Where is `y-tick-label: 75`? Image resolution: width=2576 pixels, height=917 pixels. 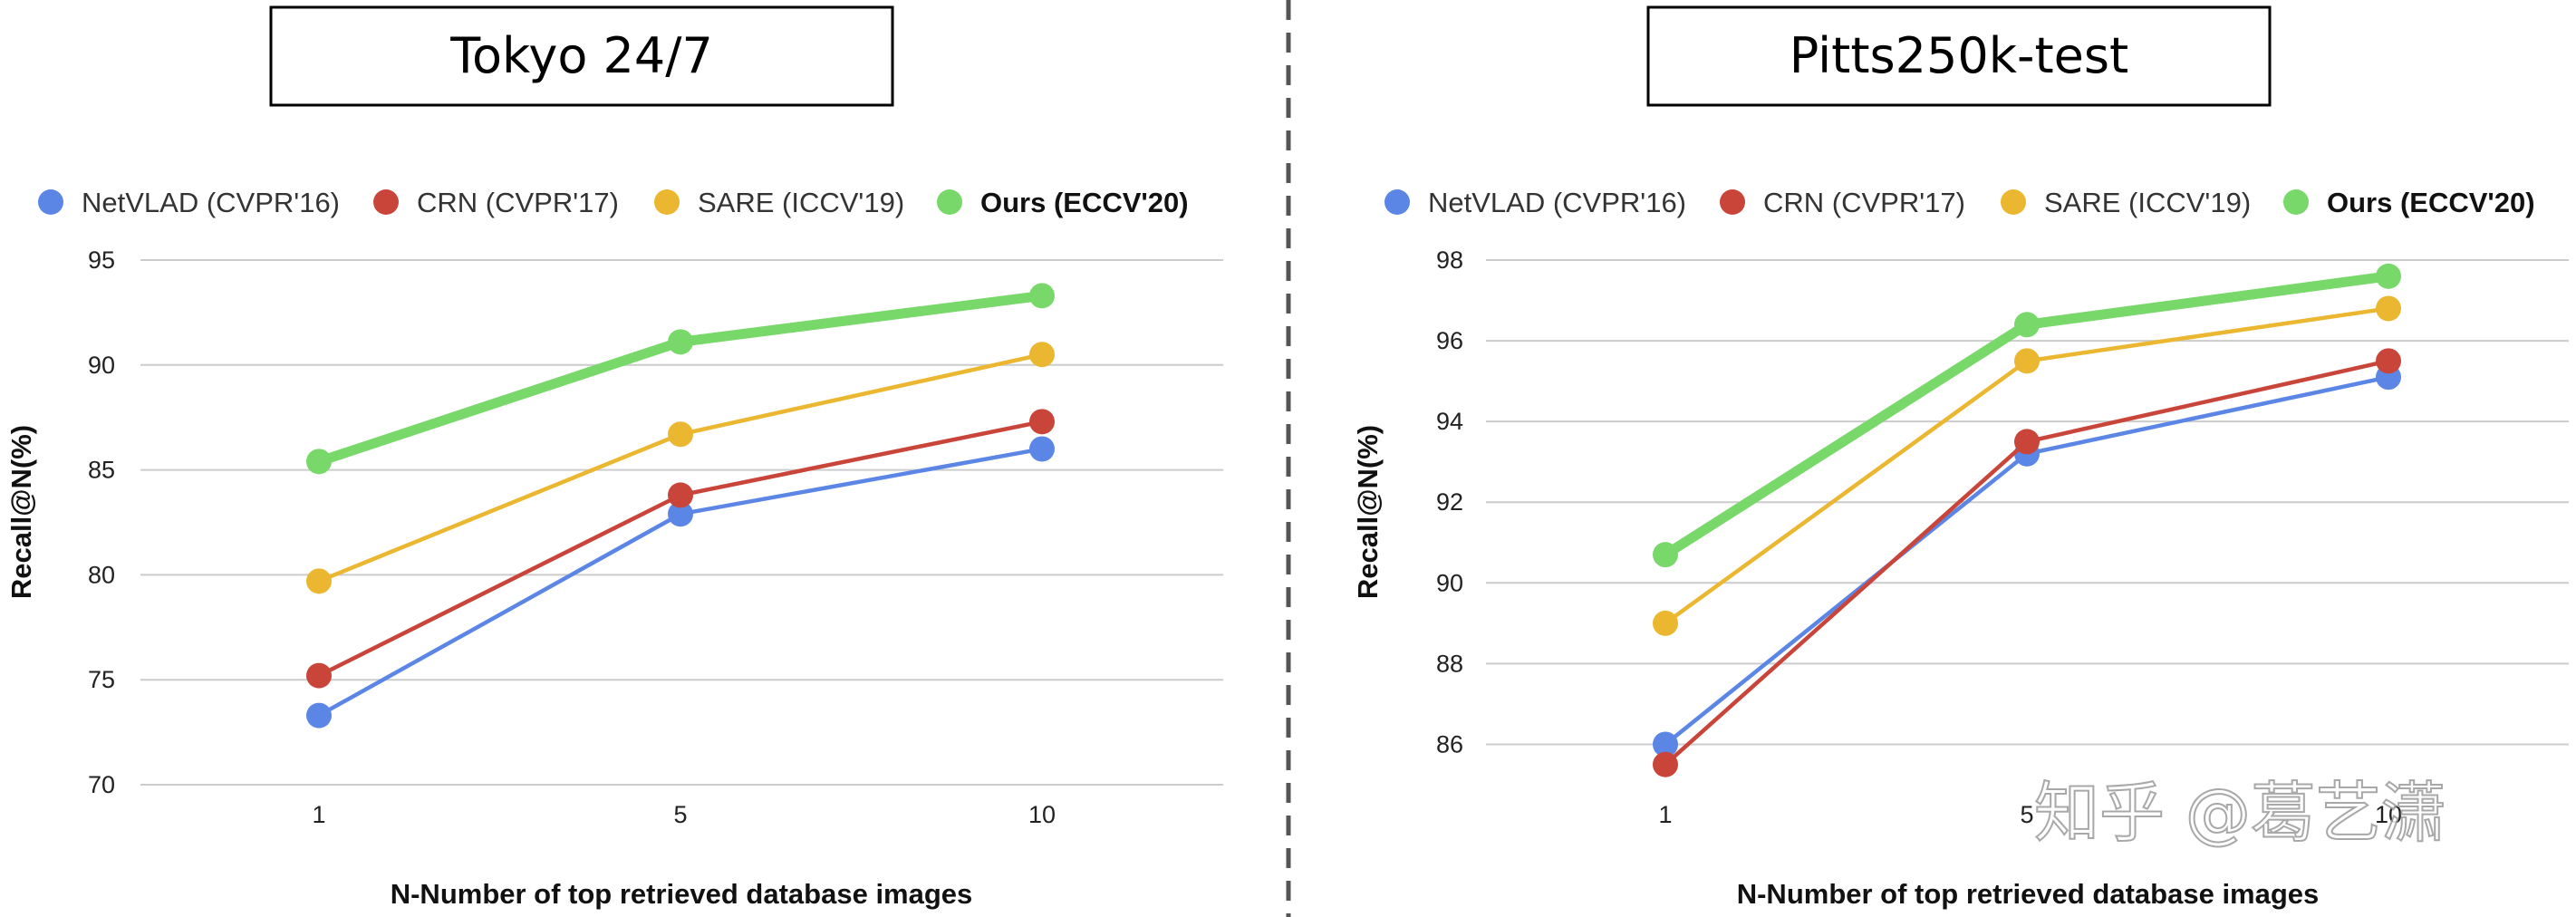 y-tick-label: 75 is located at coordinates (101, 679).